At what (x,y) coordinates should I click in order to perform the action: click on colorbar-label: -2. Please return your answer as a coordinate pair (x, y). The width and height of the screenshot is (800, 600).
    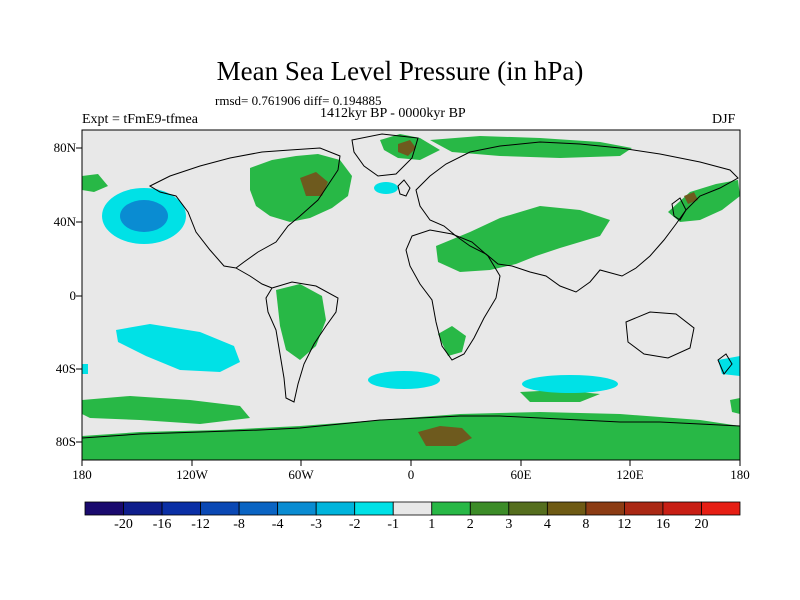
    Looking at the image, I should click on (354, 524).